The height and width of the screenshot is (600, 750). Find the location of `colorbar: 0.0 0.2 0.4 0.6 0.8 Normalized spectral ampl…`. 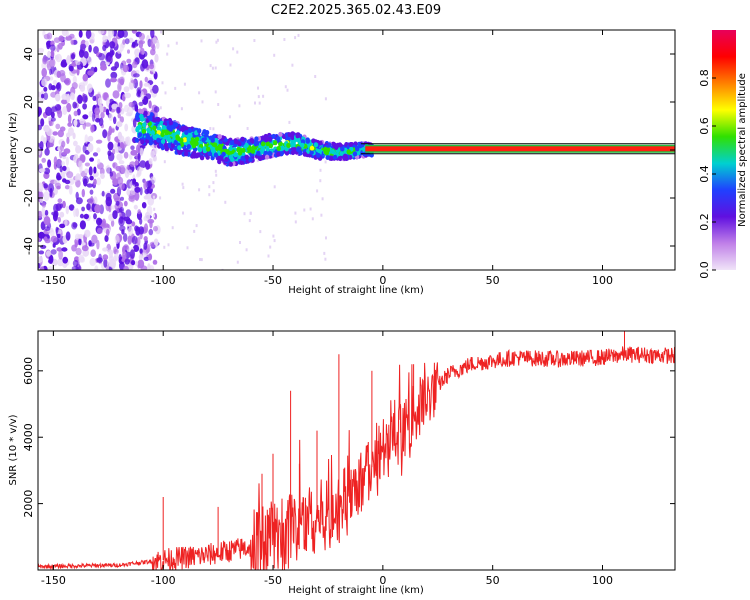

colorbar: 0.0 0.2 0.4 0.6 0.8 Normalized spectral ampl… is located at coordinates (723, 154).